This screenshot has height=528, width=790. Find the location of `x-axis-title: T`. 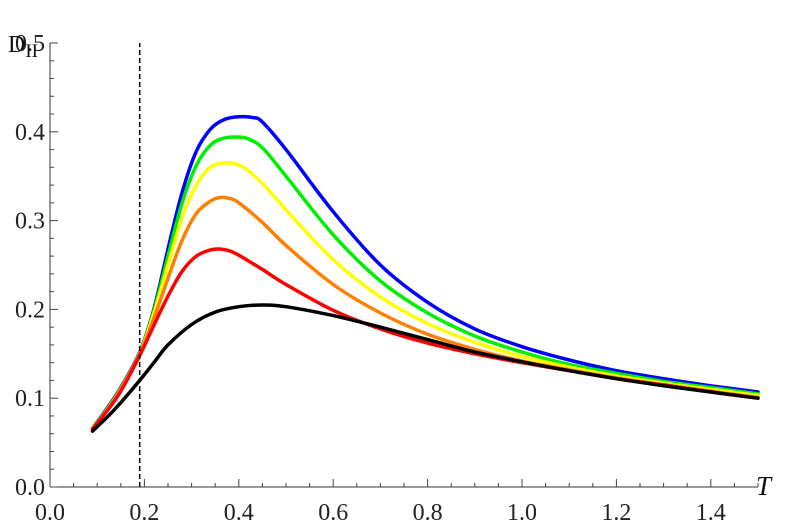

x-axis-title: T is located at coordinates (764, 486).